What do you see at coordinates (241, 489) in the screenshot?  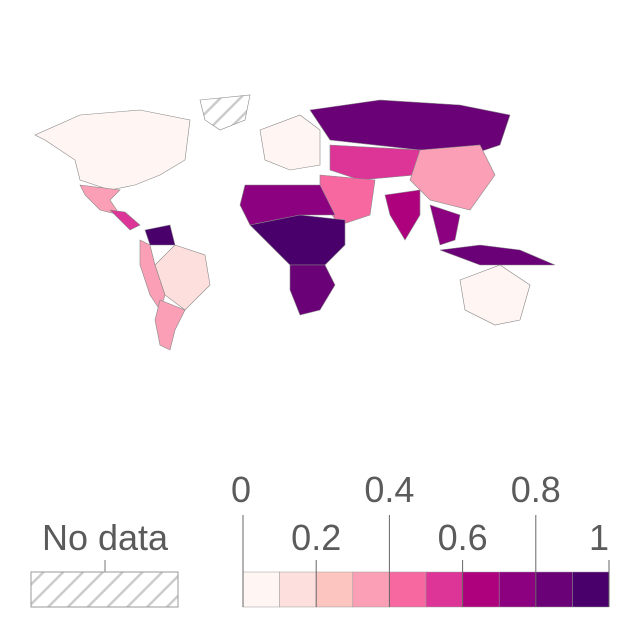 I see `legend-tick-label: 0` at bounding box center [241, 489].